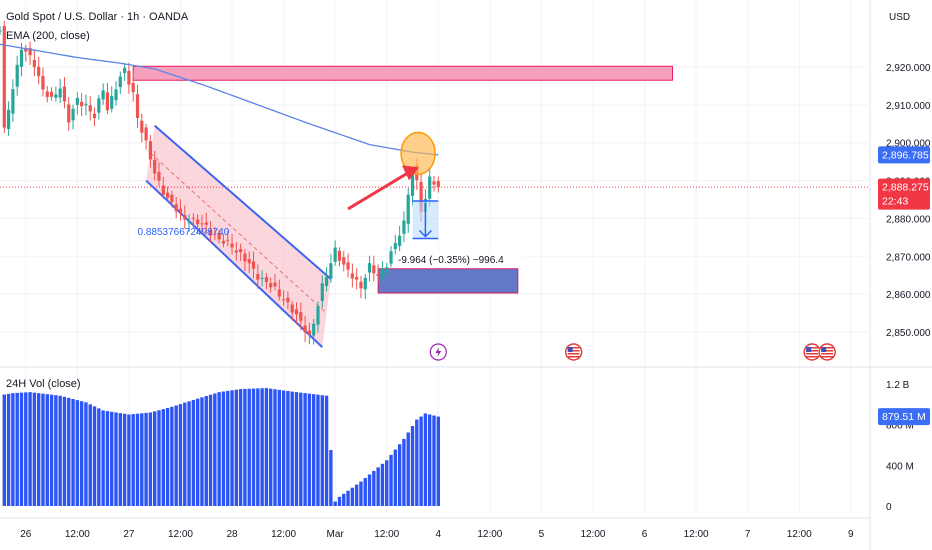  I want to click on time-tick-label: 7, so click(748, 534).